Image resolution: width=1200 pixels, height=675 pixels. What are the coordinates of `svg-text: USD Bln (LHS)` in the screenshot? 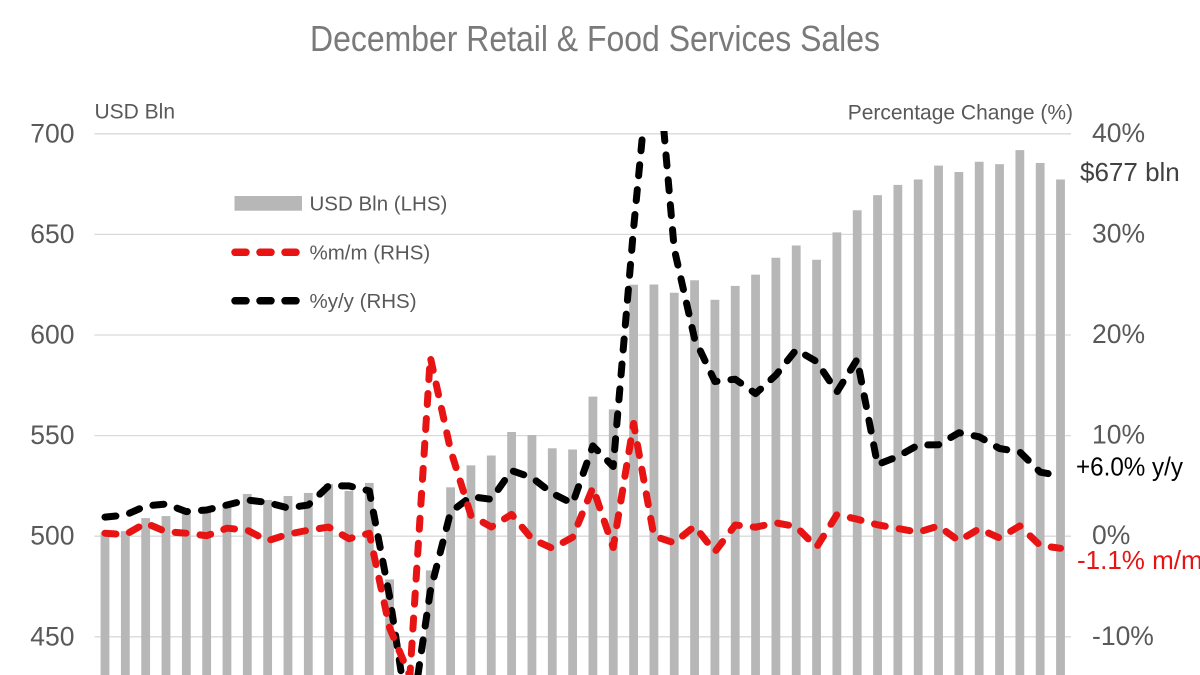 It's located at (379, 204).